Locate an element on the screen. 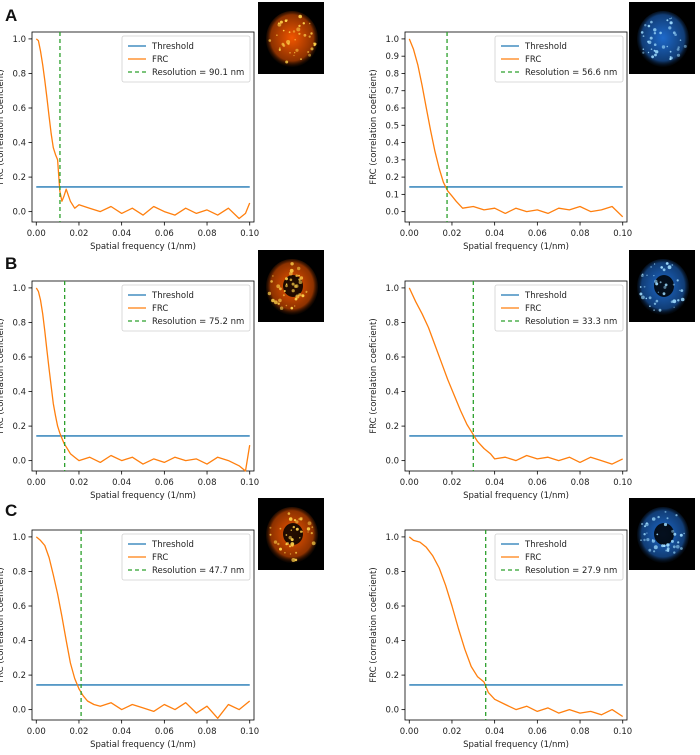 The width and height of the screenshot is (700, 755). y-tick-label: 0.1 is located at coordinates (392, 195).